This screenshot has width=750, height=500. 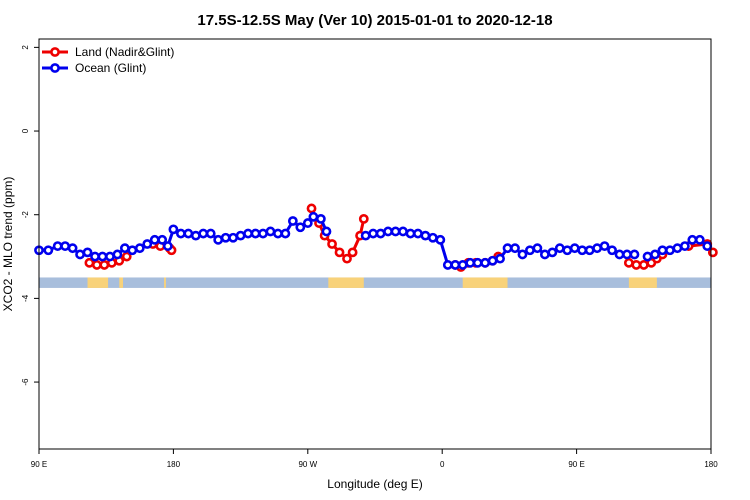 What do you see at coordinates (375, 282) in the screenshot?
I see `ocean-band` at bounding box center [375, 282].